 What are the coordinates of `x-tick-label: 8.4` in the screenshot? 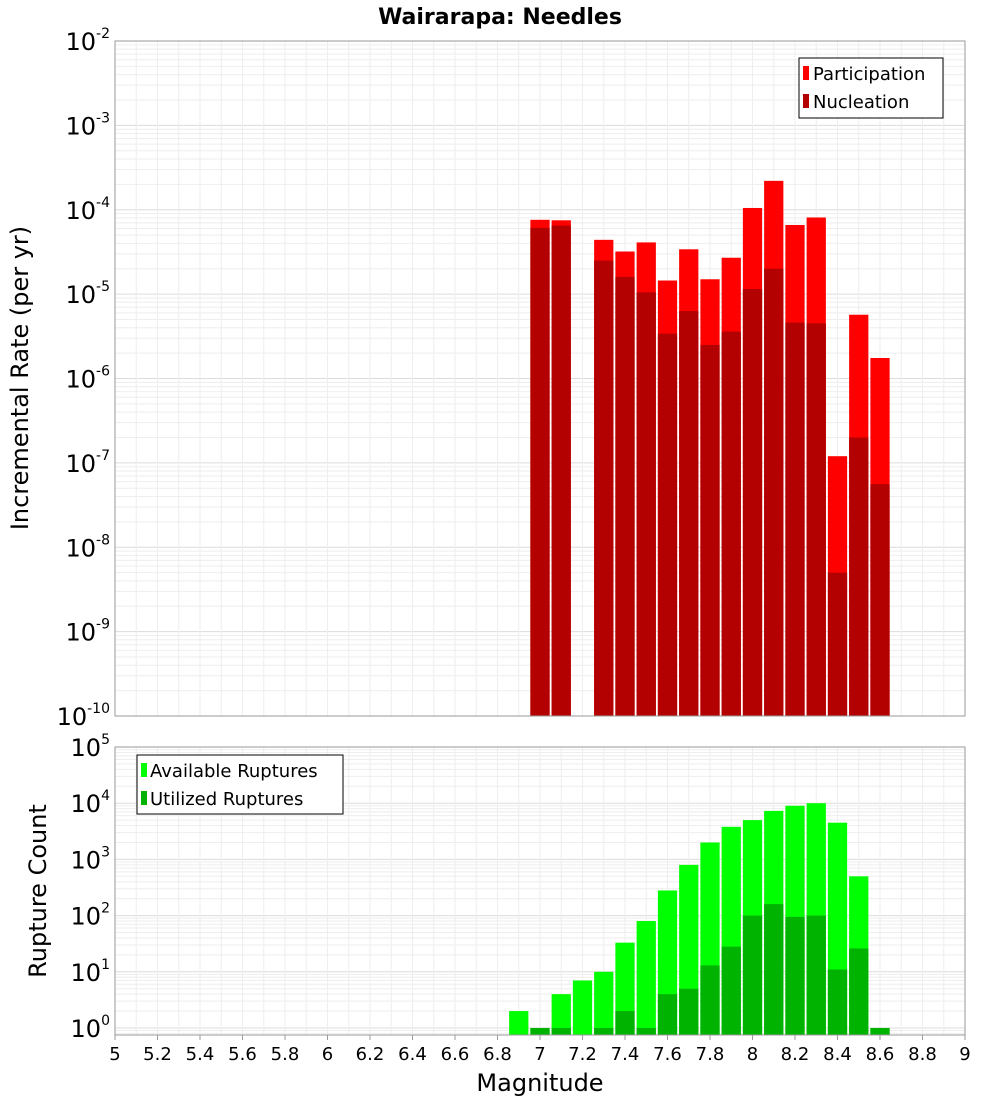 It's located at (837, 1054).